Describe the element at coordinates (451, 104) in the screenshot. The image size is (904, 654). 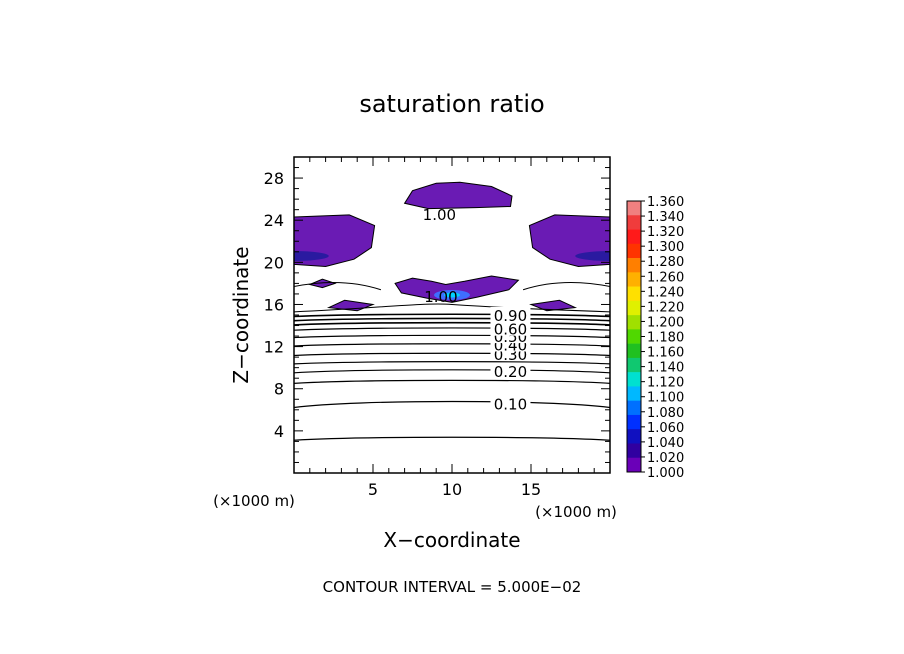
I see `chart-title: saturation ratio` at that location.